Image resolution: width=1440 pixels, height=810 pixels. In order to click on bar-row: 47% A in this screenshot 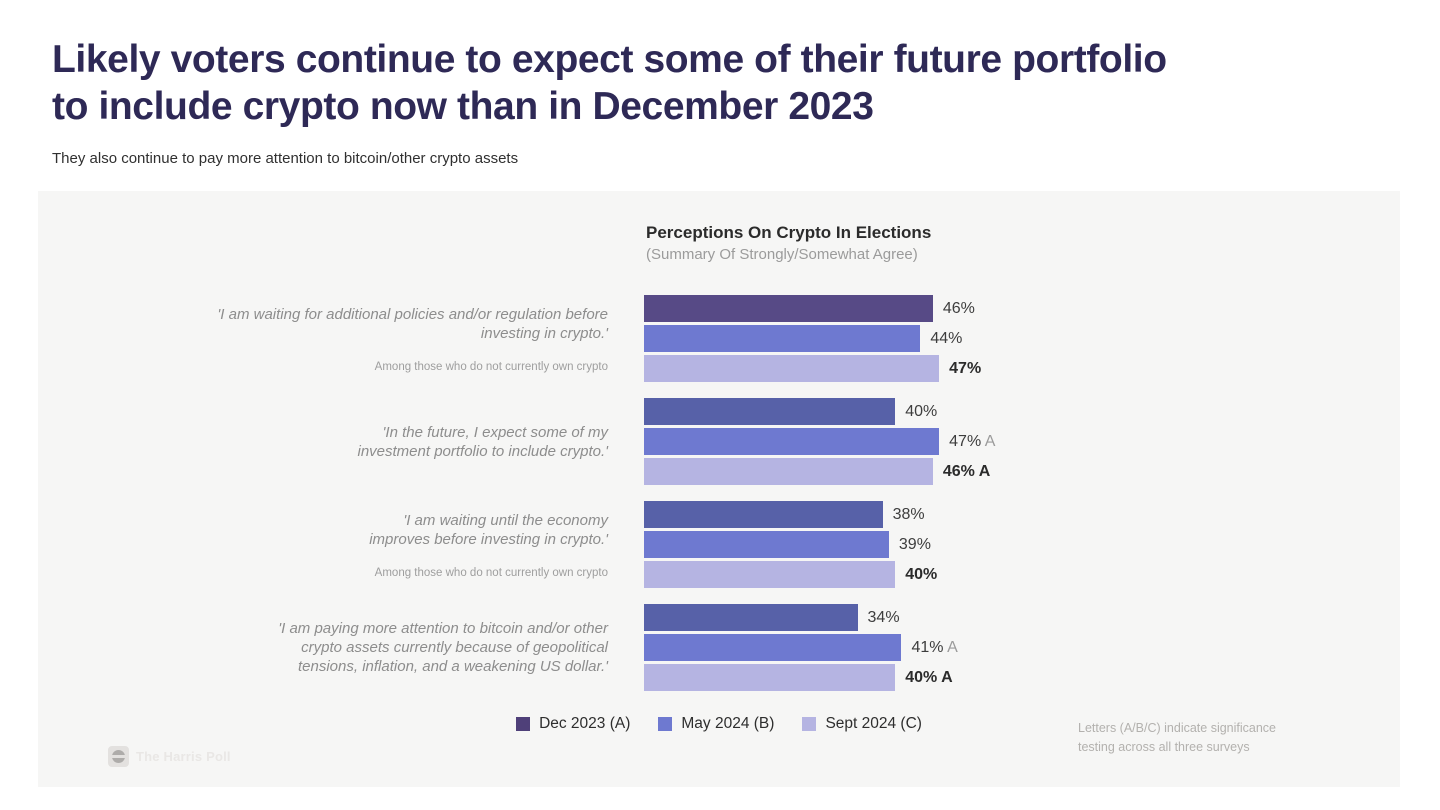, I will do `click(819, 441)`.